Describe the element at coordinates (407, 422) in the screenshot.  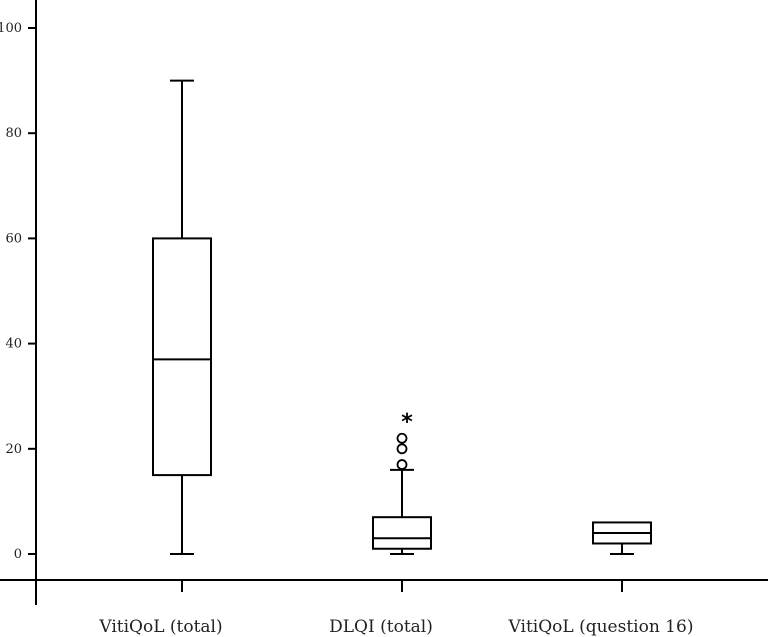
I see `extreme-point: *` at that location.